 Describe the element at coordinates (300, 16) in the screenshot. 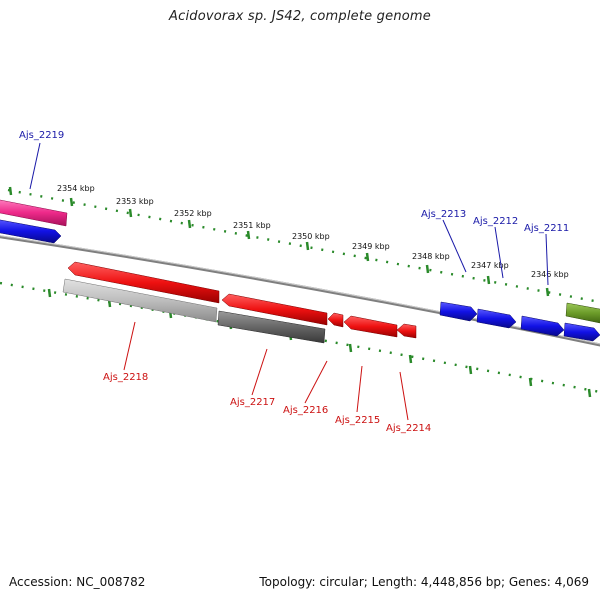

I see `genome-title: Acidovorax sp. JS42, complete genome` at that location.